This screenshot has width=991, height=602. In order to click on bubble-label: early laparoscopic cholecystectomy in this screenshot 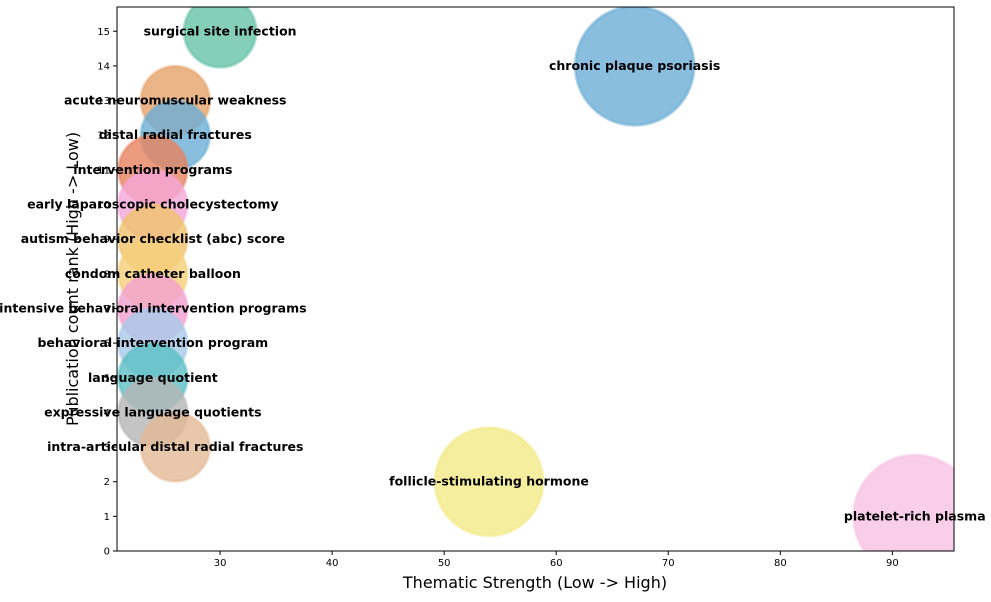, I will do `click(152, 204)`.